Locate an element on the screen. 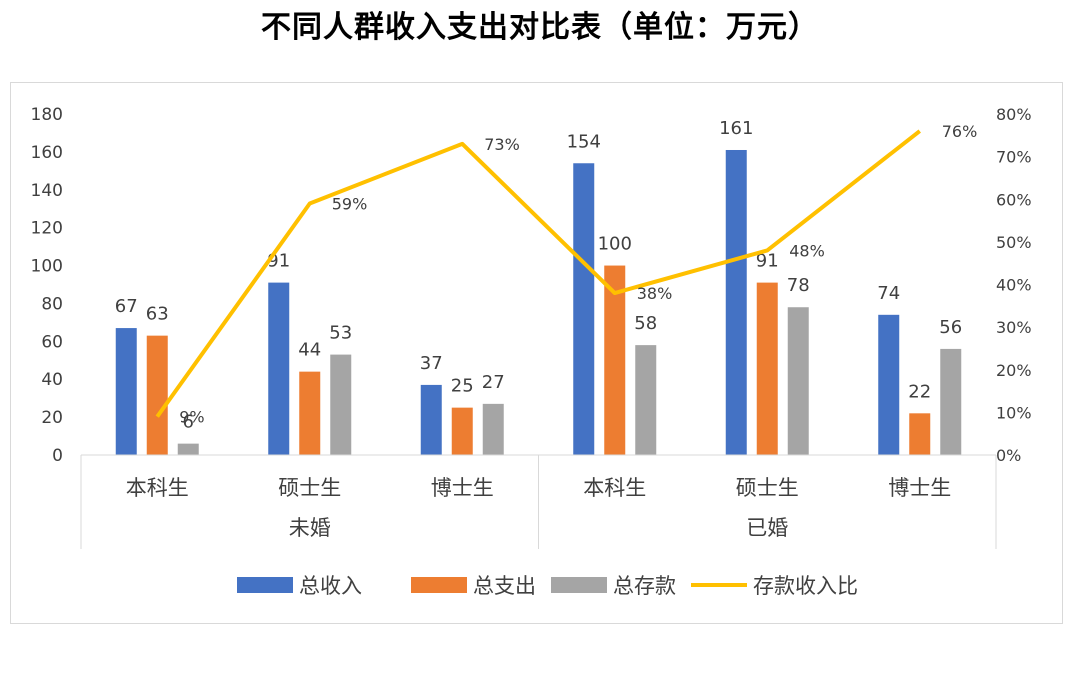 This screenshot has width=1080, height=682. bar-总存款-1 is located at coordinates (341, 404).